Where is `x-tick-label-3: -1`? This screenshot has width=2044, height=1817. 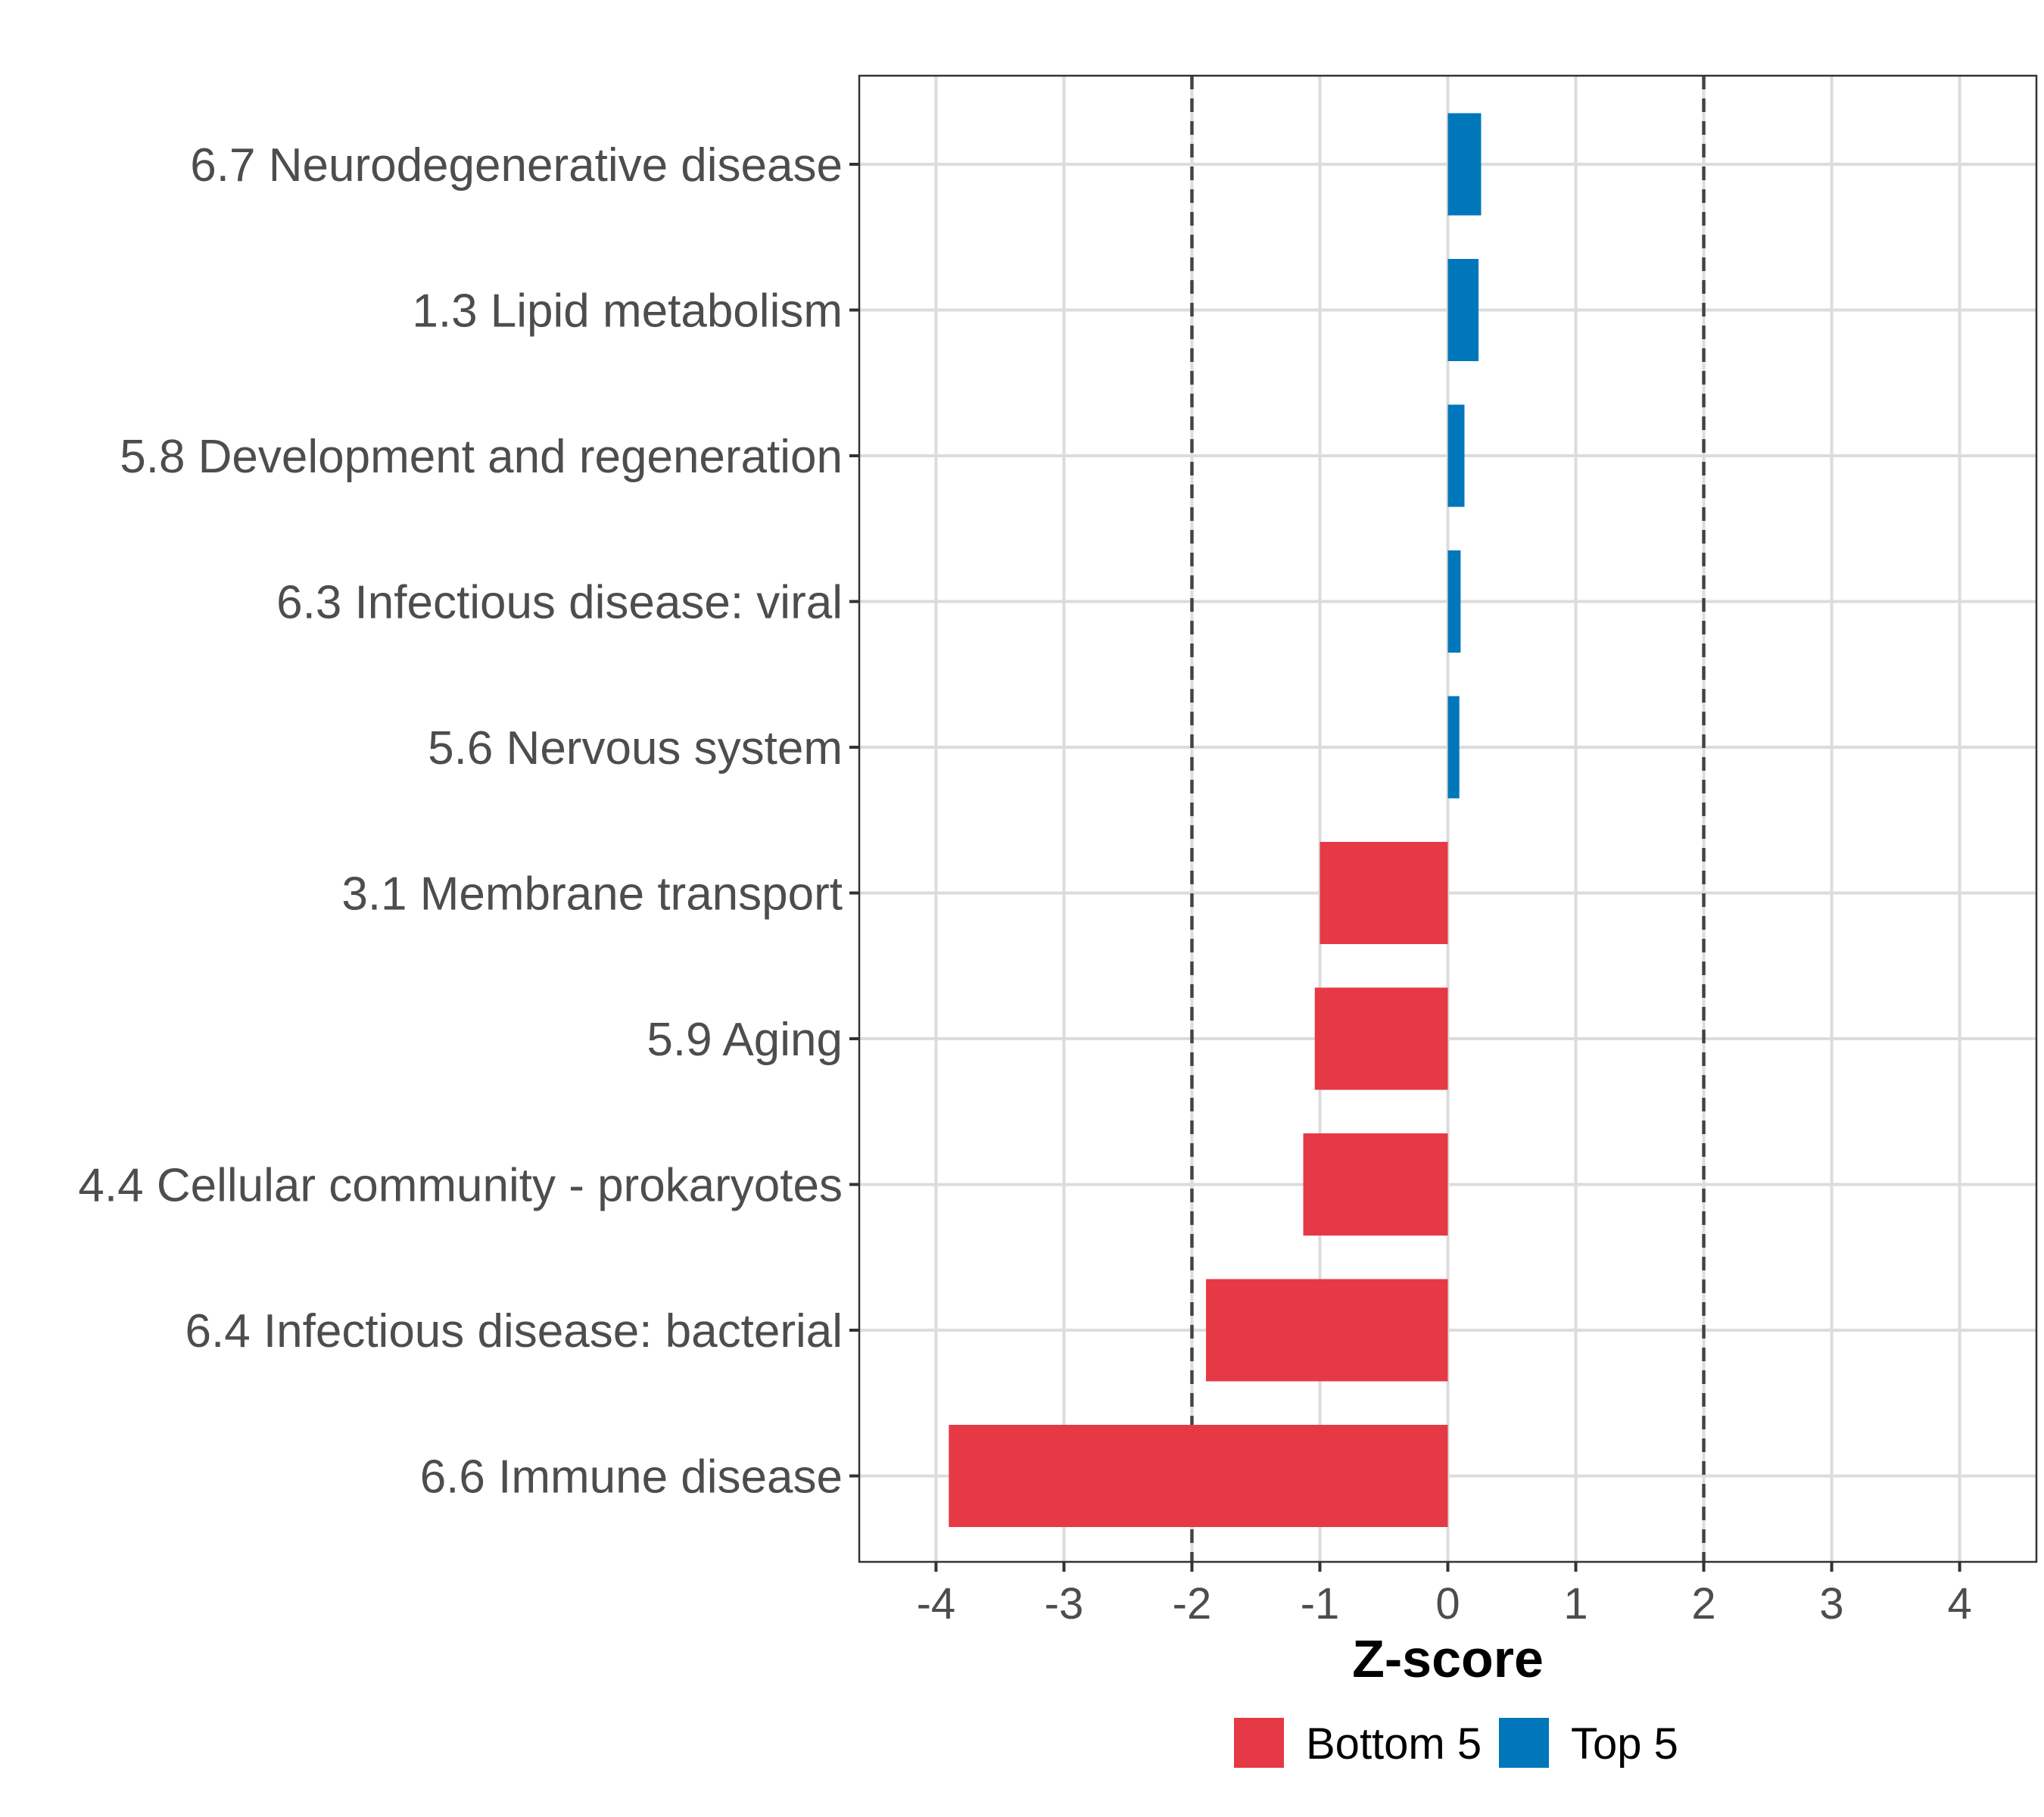
x-tick-label-3: -1 is located at coordinates (1320, 1603).